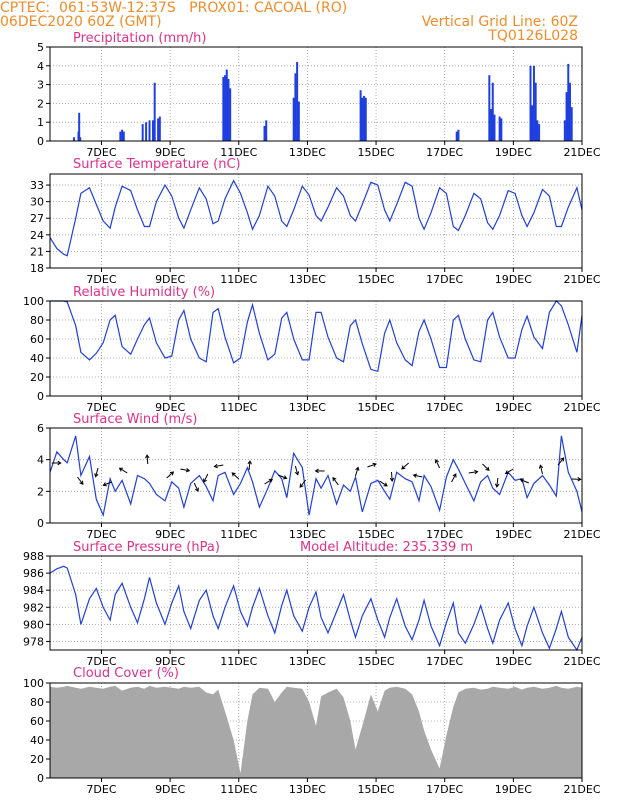 The width and height of the screenshot is (618, 800). Describe the element at coordinates (33, 624) in the screenshot. I see `y-tick-label: 980` at that location.